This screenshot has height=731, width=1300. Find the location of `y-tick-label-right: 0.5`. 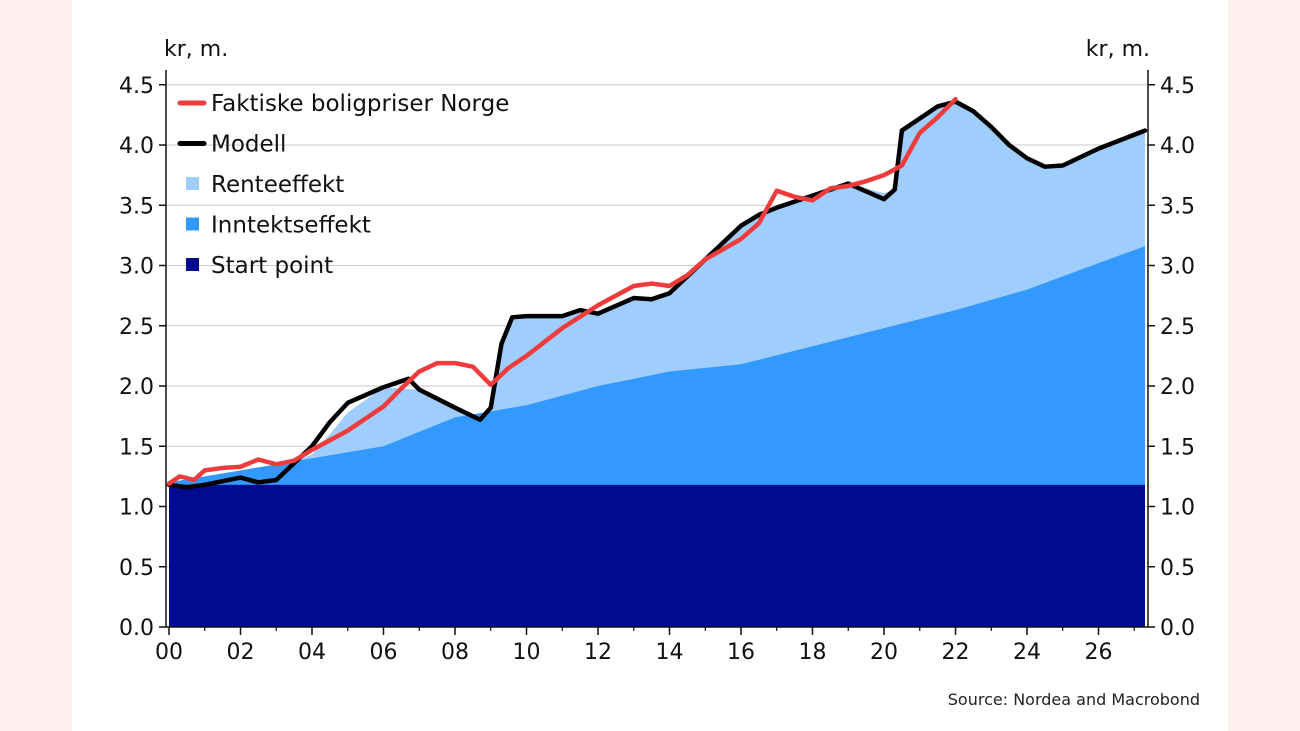

y-tick-label-right: 0.5 is located at coordinates (1177, 568).